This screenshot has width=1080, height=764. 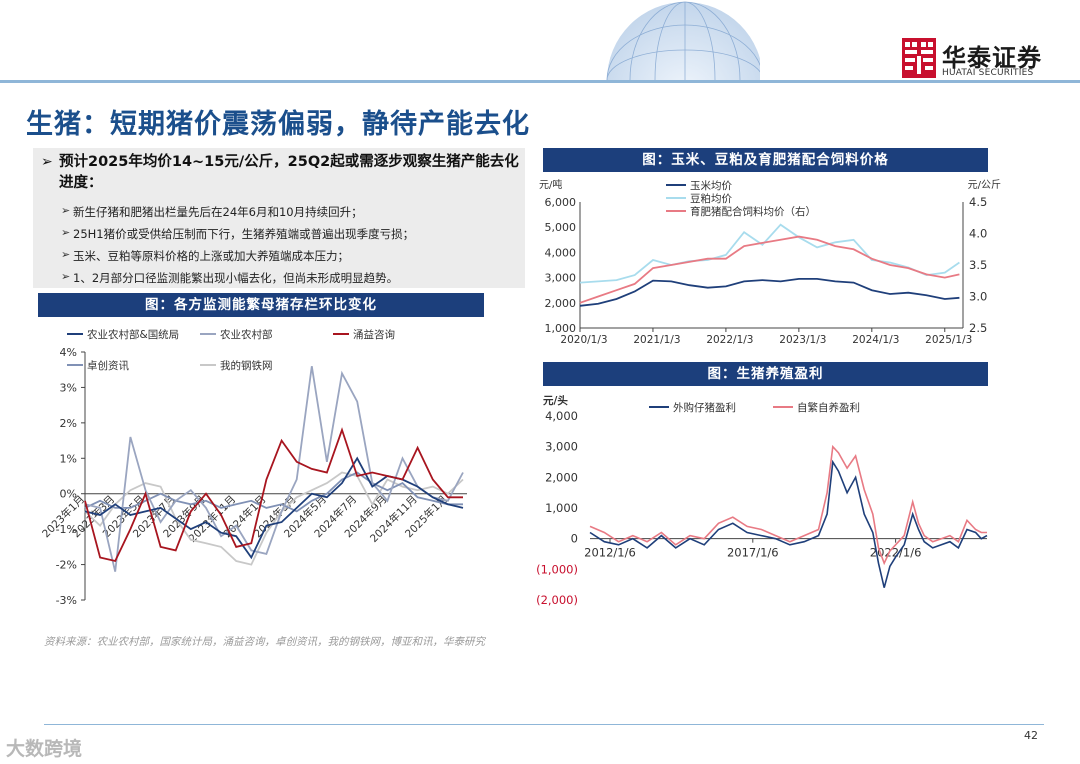 What do you see at coordinates (988, 73) in the screenshot?
I see `brand-name-en: HUATAI SECURITIES` at bounding box center [988, 73].